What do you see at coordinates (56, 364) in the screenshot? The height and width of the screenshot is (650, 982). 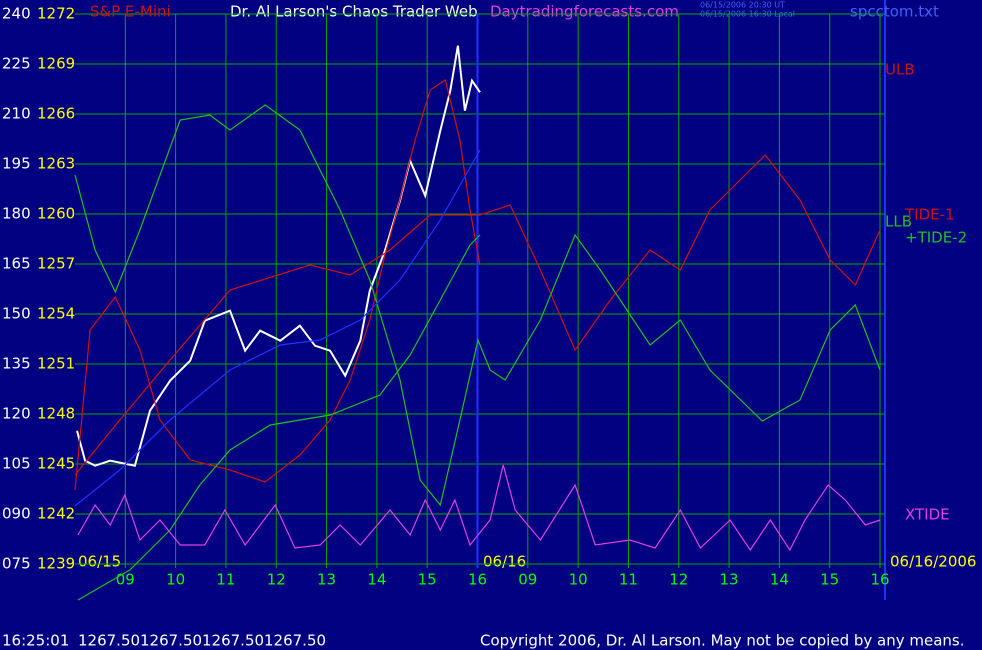 I see `y2-tick-label: 1251` at bounding box center [56, 364].